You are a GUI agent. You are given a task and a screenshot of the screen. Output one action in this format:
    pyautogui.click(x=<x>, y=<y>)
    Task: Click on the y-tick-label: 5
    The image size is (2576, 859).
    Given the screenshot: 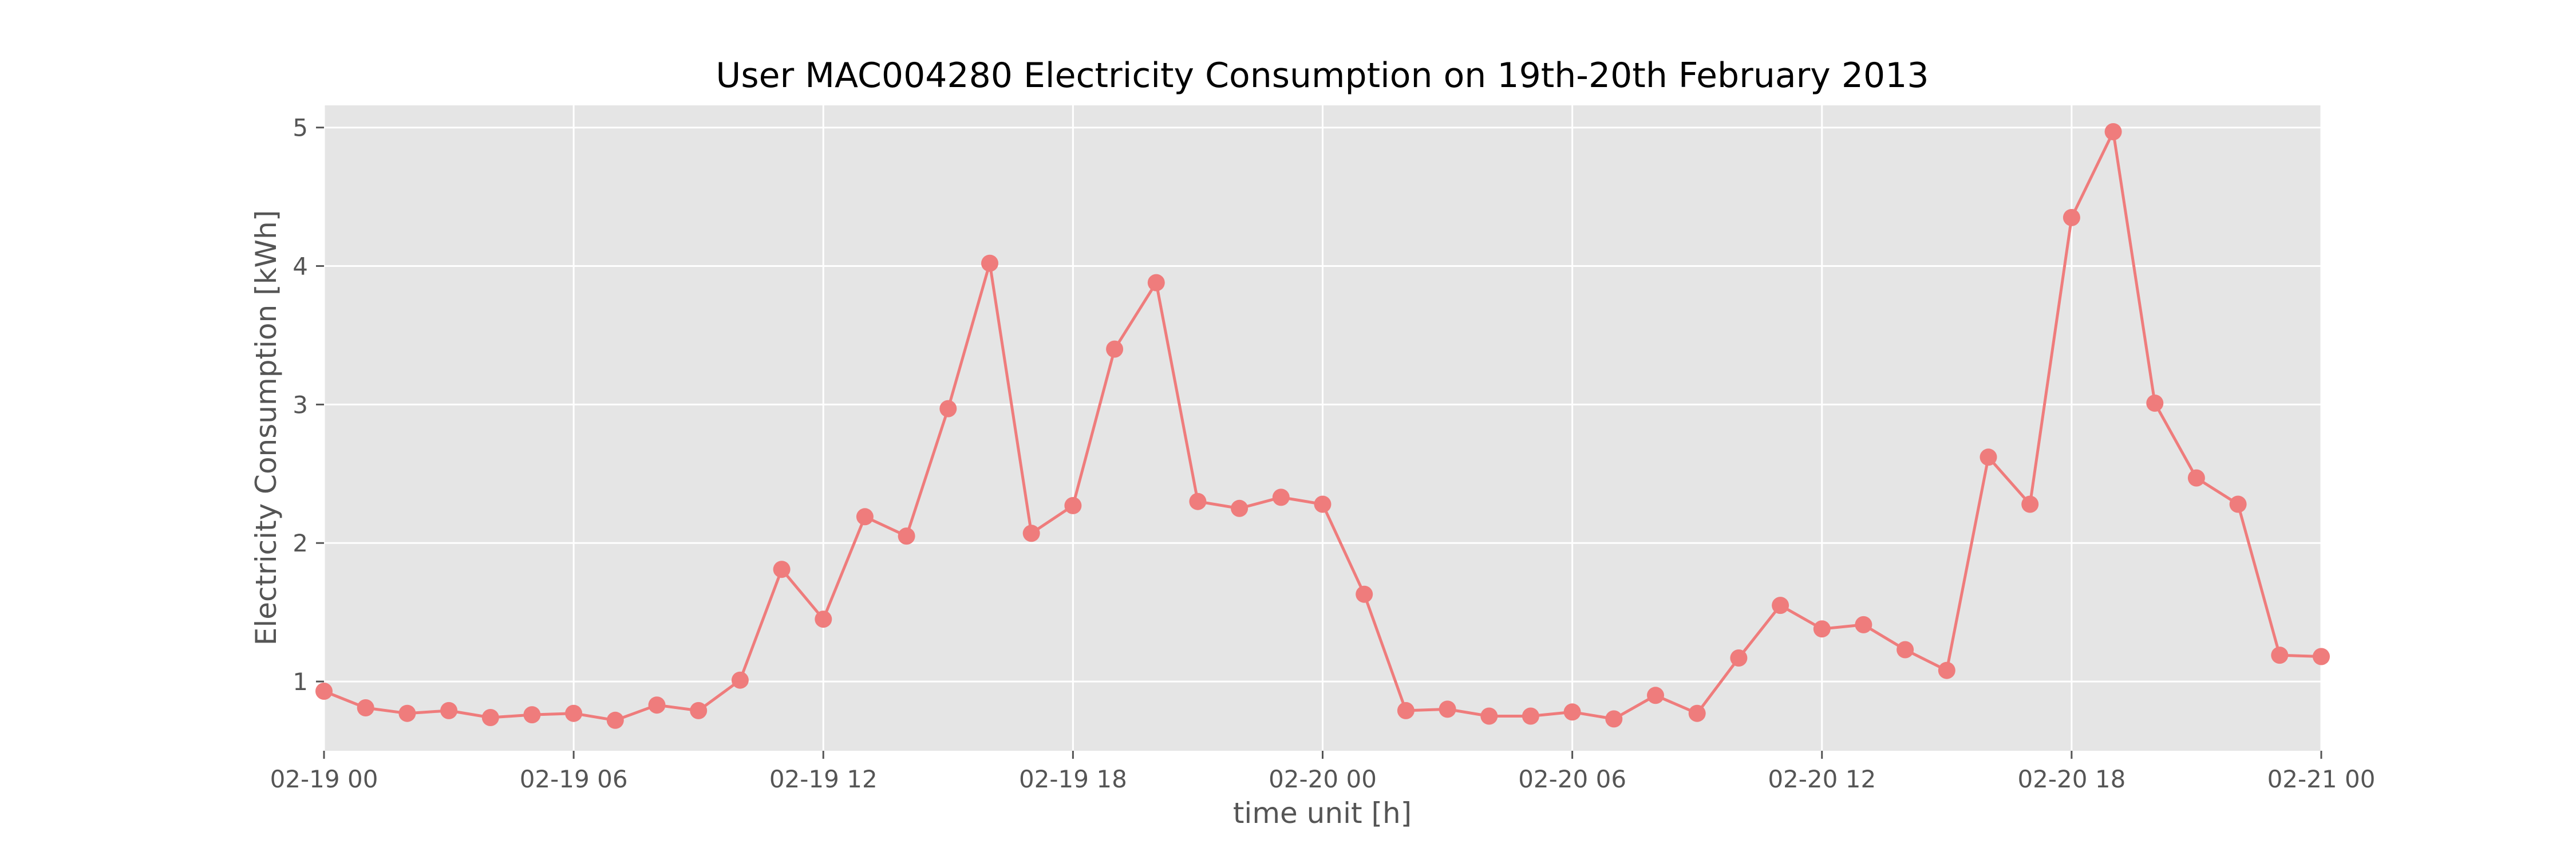 What is the action you would take?
    pyautogui.click(x=301, y=128)
    